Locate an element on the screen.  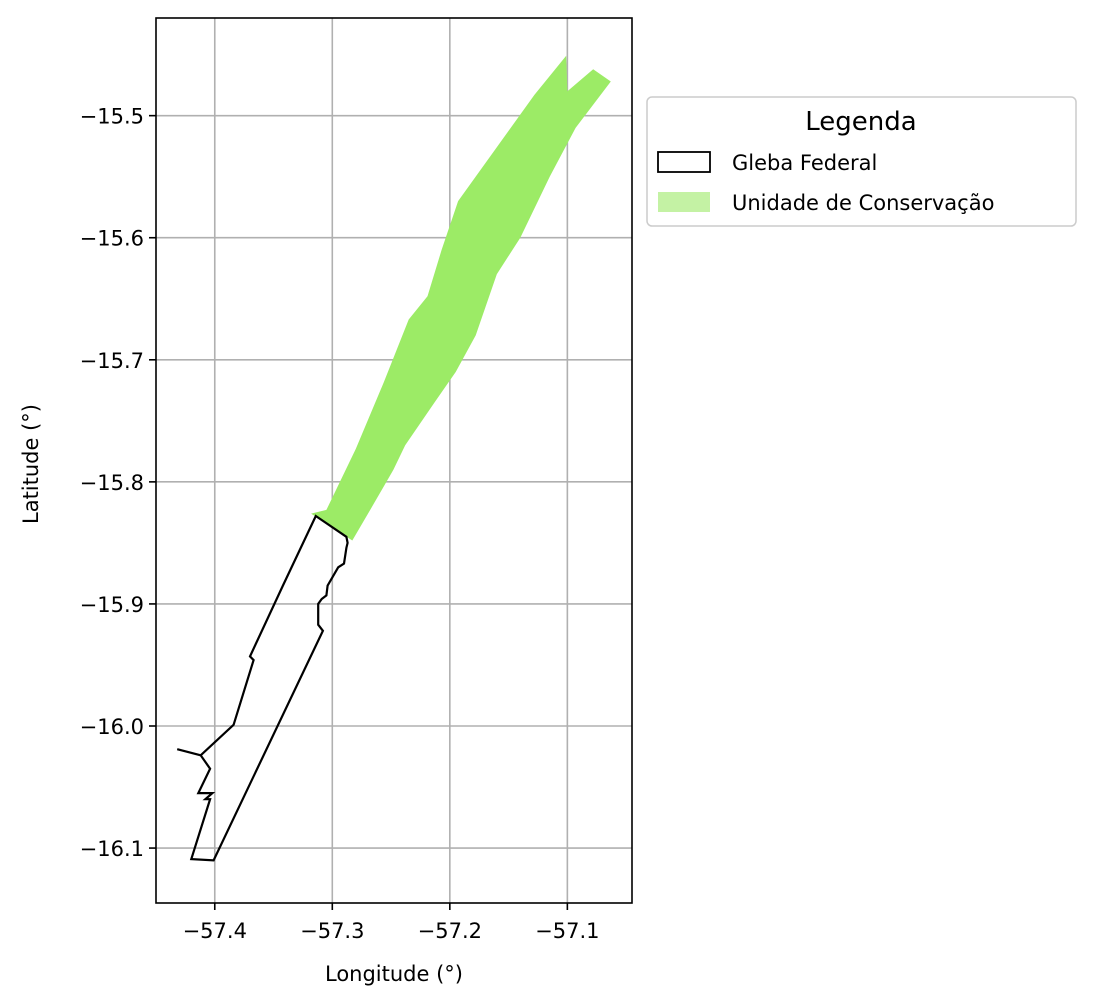
y-tick-label-4: −15.9 is located at coordinates (112, 605).